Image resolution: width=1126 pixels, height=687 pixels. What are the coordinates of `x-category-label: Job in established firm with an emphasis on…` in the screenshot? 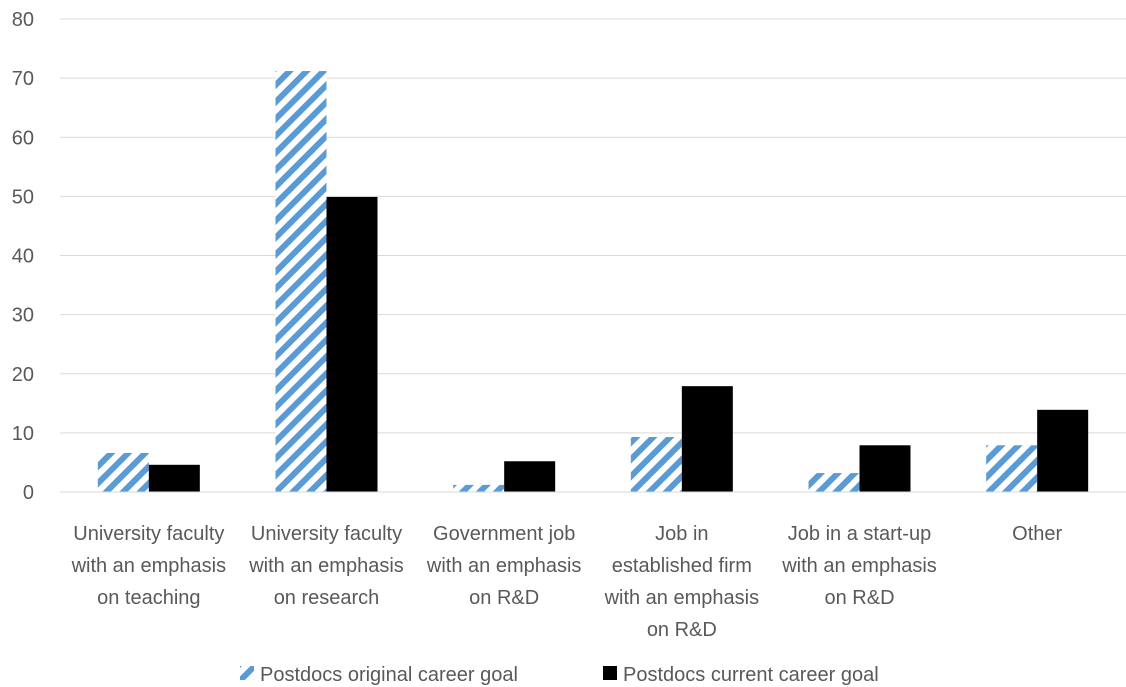 It's located at (682, 582).